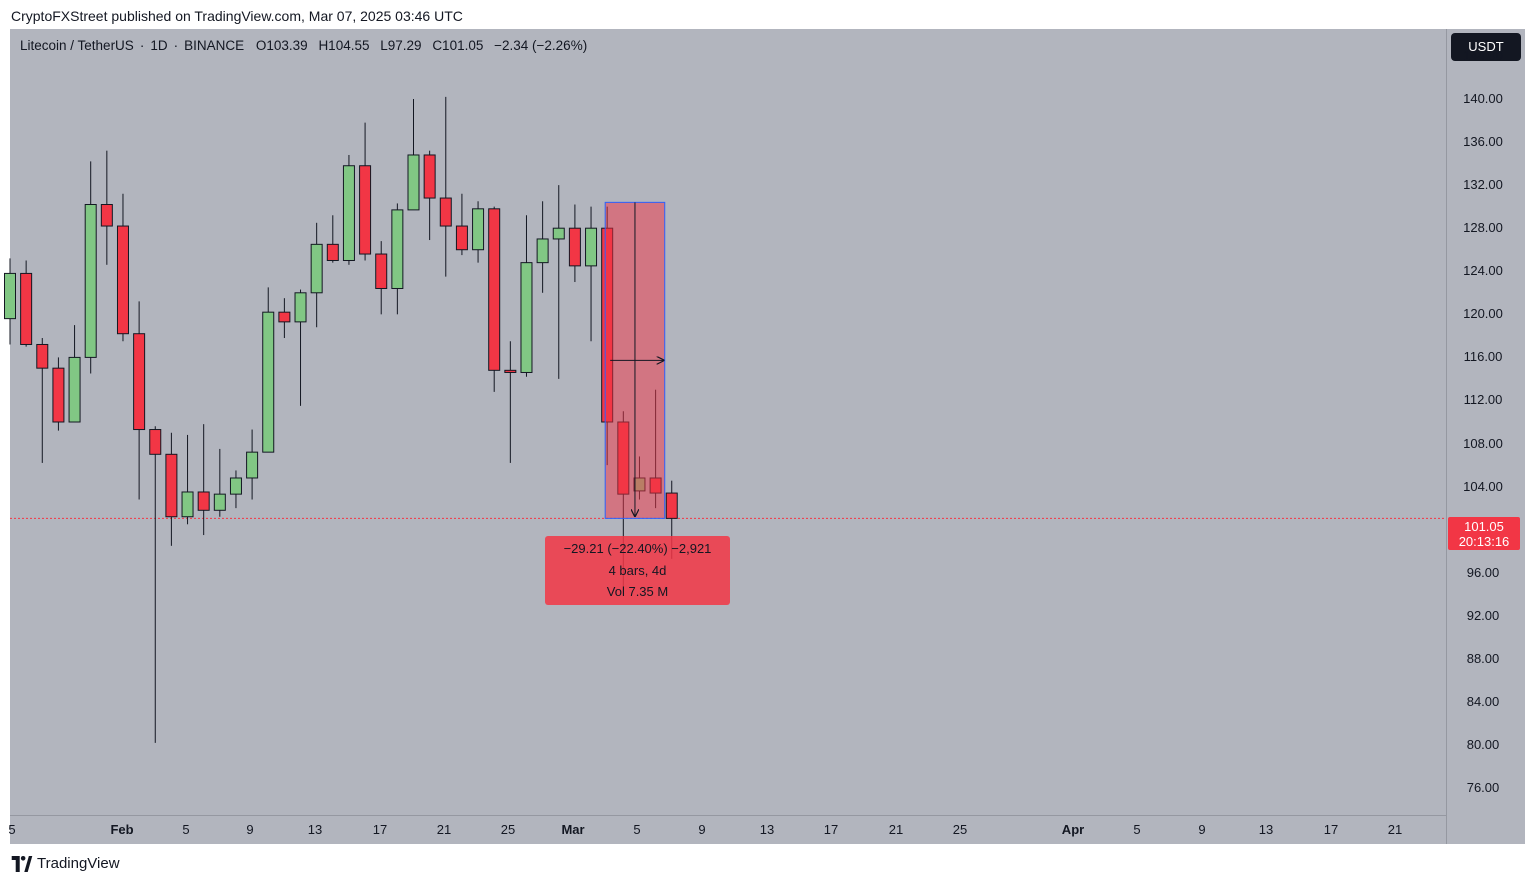  What do you see at coordinates (458, 45) in the screenshot?
I see `legend-close: C101.05` at bounding box center [458, 45].